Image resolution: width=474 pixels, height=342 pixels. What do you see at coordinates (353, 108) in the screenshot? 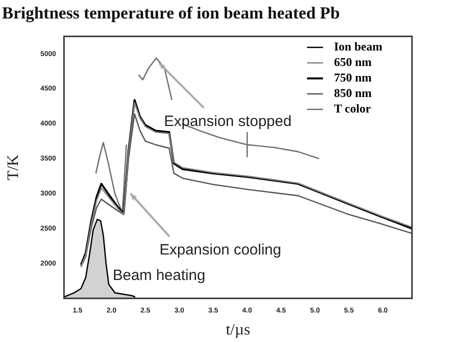
I see `legend-label: T color` at bounding box center [353, 108].